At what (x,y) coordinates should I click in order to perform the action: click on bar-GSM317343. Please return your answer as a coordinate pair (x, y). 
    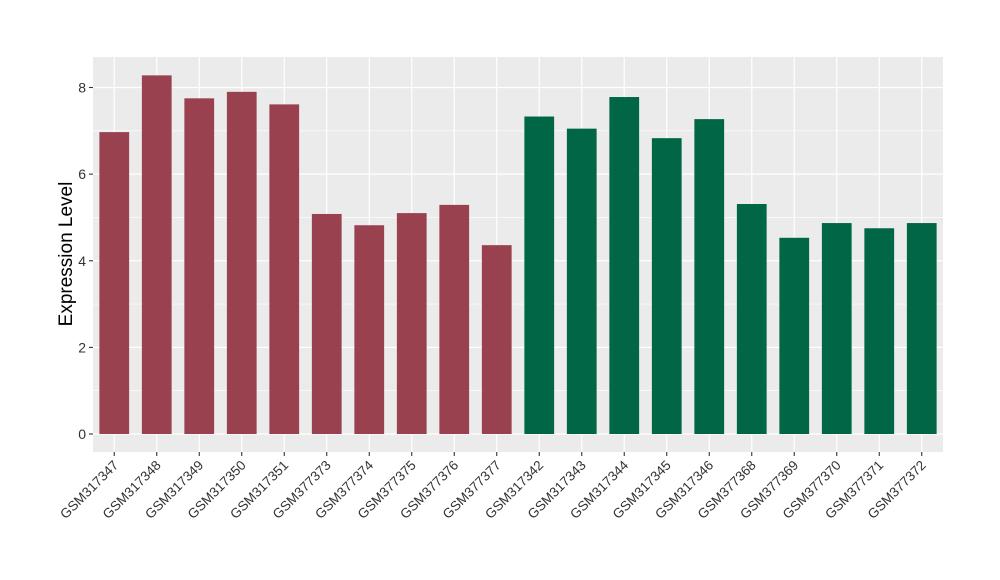
    Looking at the image, I should click on (581, 281).